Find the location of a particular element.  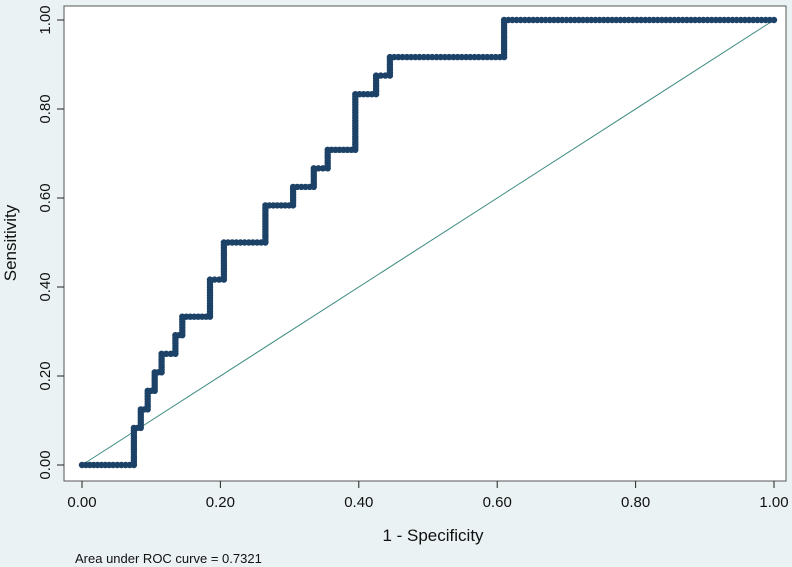

x-tick-label: 0.60 is located at coordinates (497, 502).